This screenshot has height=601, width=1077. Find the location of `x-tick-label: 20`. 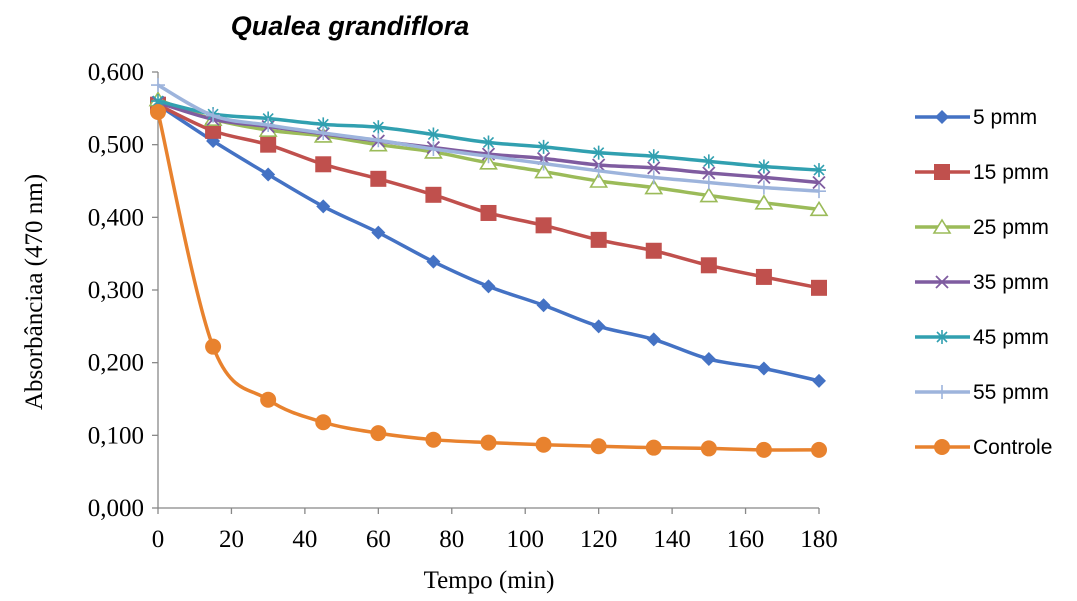

x-tick-label: 20 is located at coordinates (231, 539).